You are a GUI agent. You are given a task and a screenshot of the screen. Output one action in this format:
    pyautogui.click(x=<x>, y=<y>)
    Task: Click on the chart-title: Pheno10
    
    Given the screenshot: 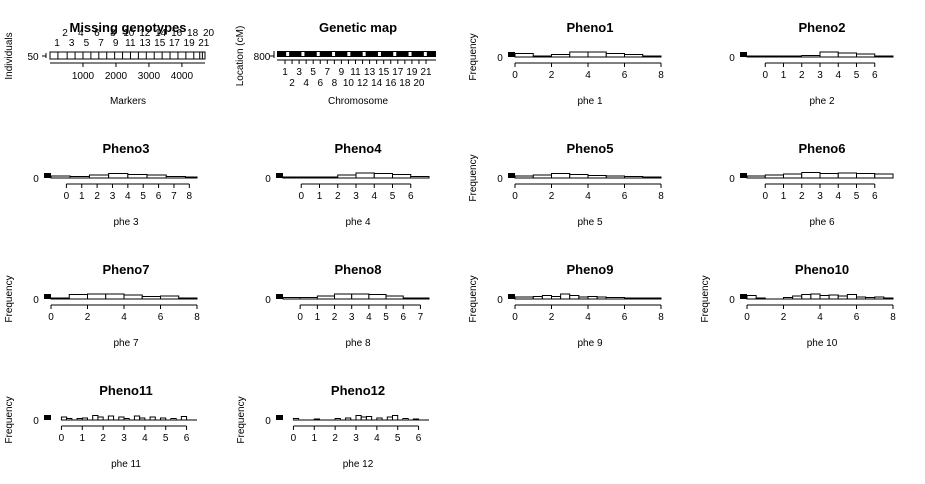 What is the action you would take?
    pyautogui.click(x=822, y=269)
    